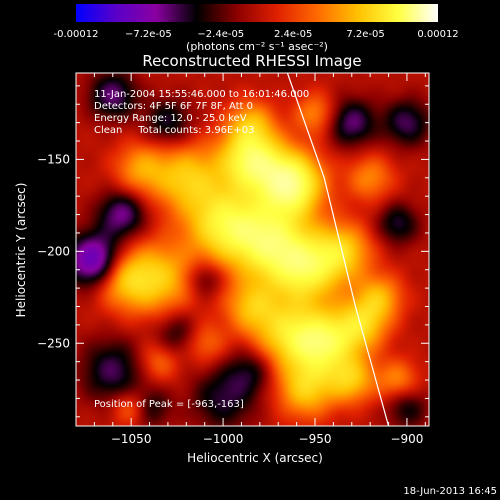  I want to click on colorbar-tick-label: −2.4e-05, so click(220, 34).